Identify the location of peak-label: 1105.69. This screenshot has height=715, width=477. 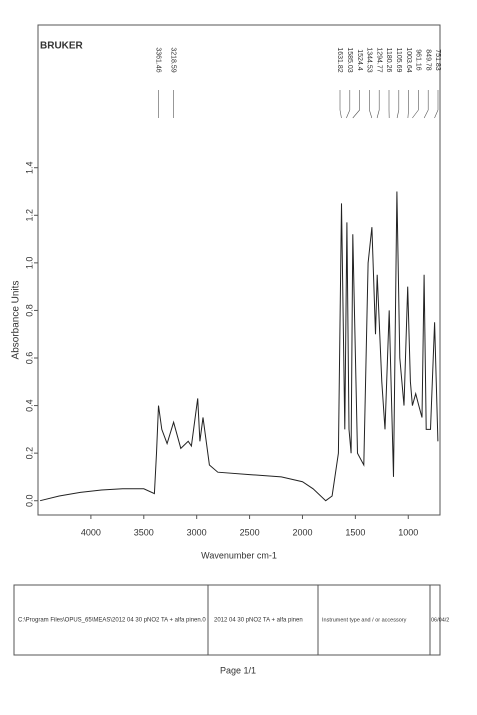
(398, 60).